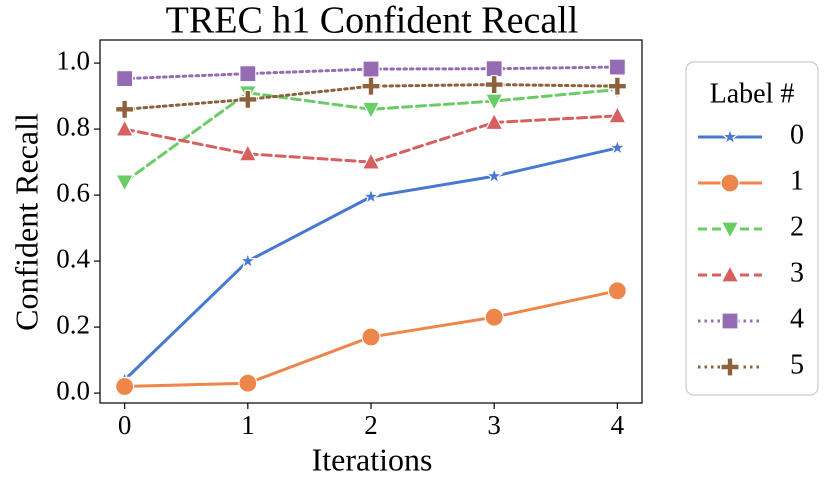  I want to click on legend-label: 1, so click(797, 180).